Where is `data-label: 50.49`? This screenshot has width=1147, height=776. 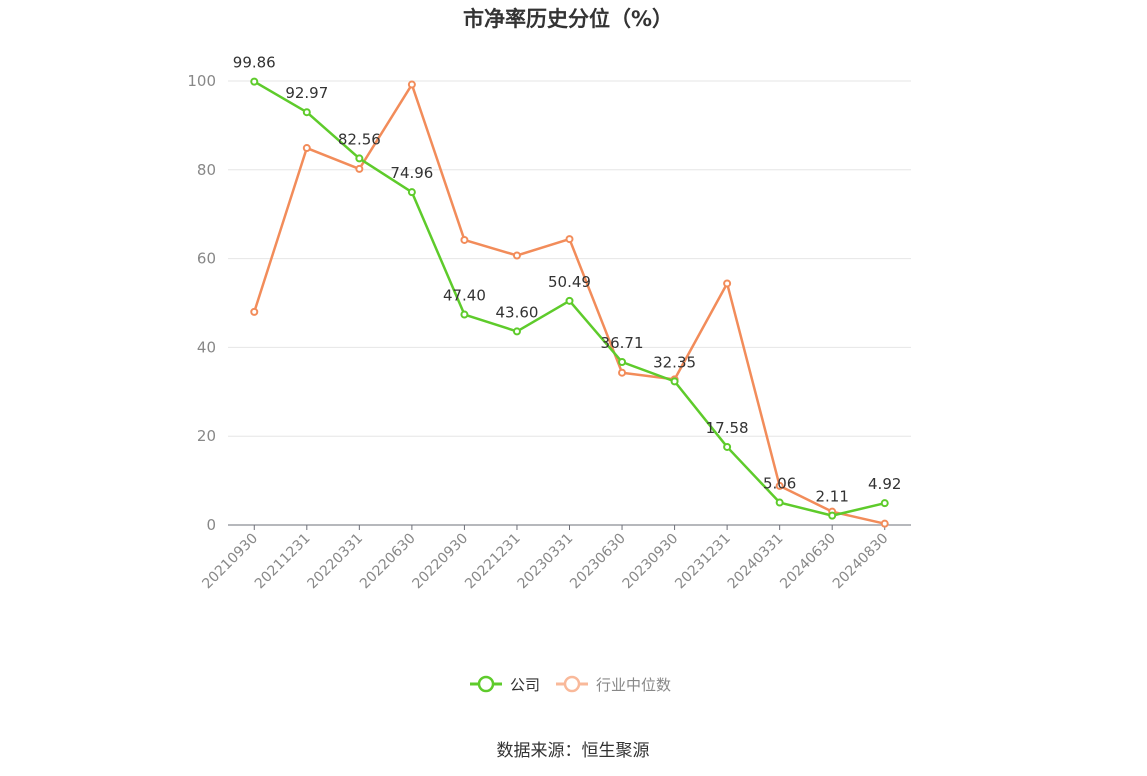
data-label: 50.49 is located at coordinates (569, 282).